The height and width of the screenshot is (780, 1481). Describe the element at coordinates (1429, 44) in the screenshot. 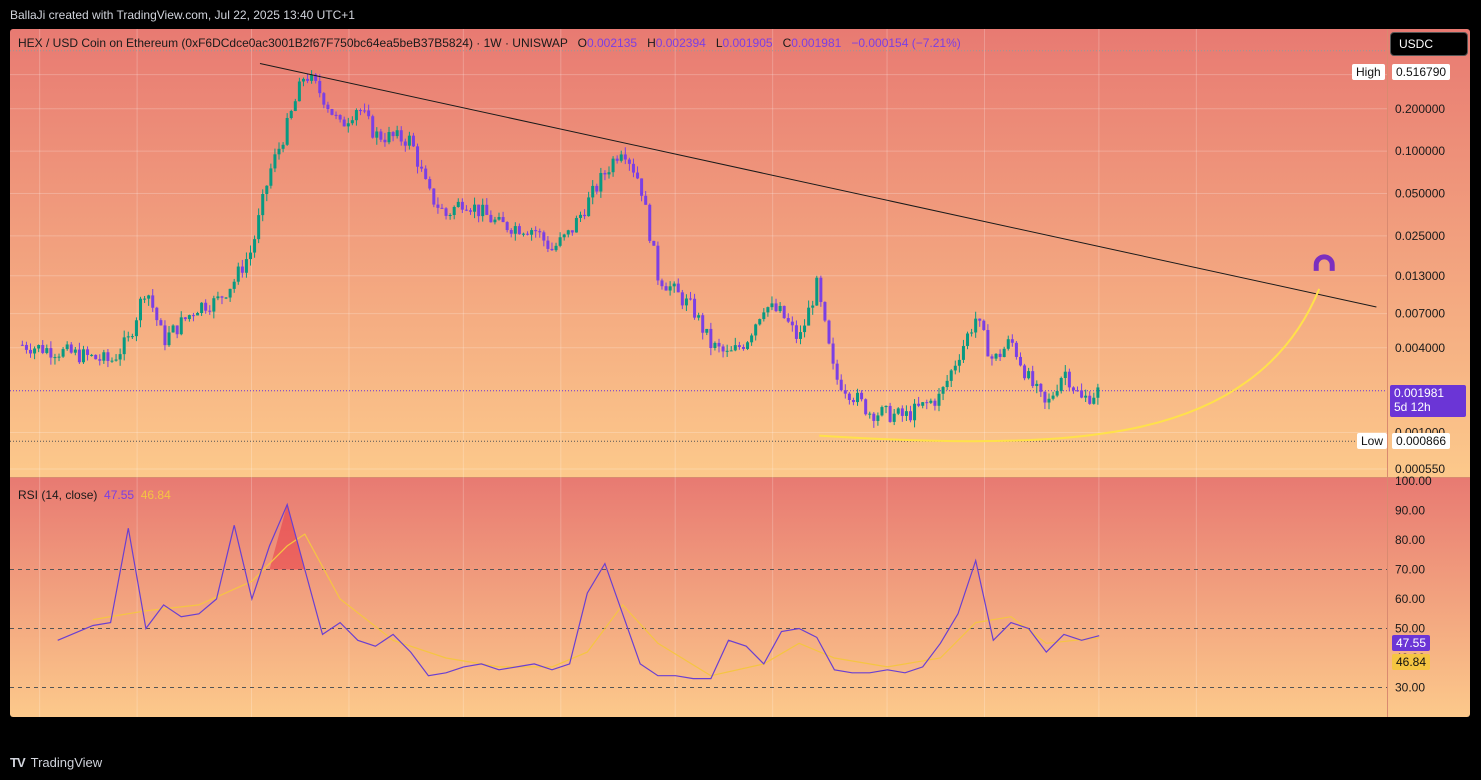

I see `currency-button: USDC` at that location.